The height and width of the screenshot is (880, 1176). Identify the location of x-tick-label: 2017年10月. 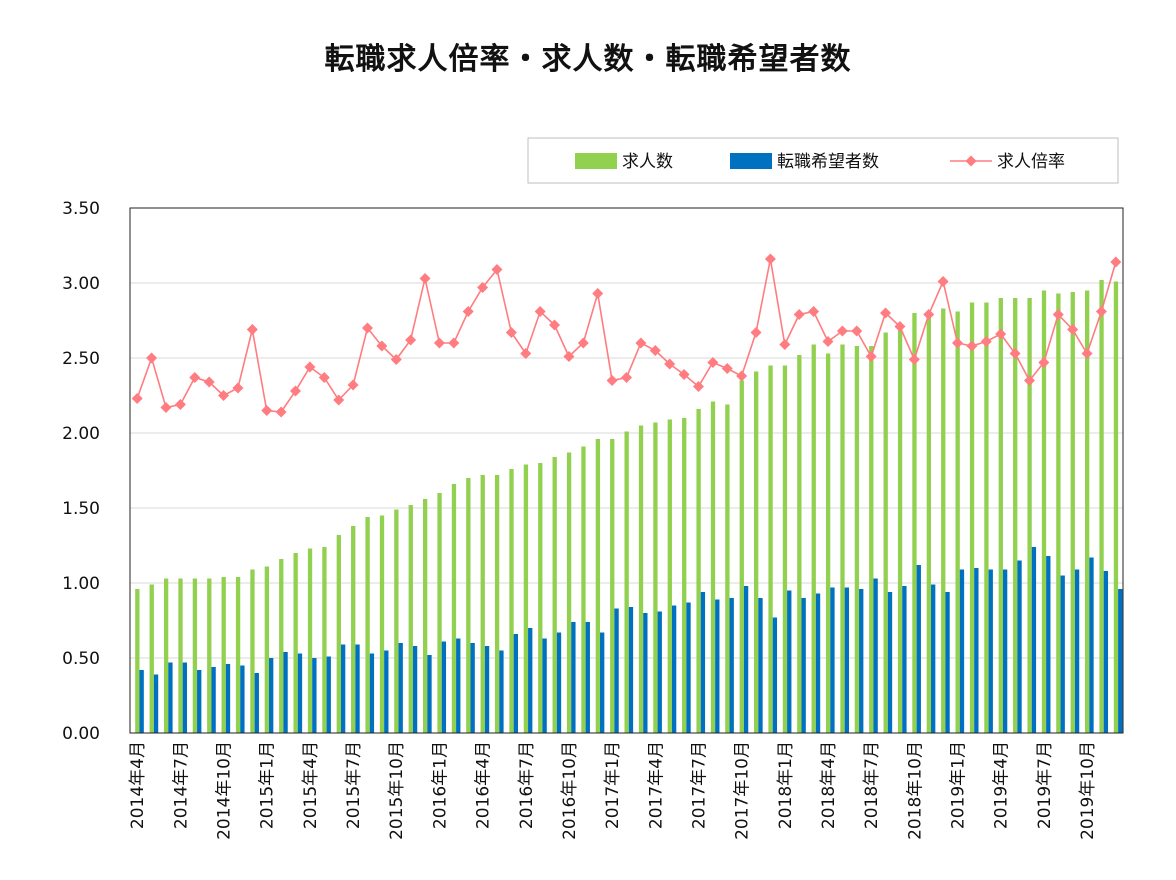
(743, 790).